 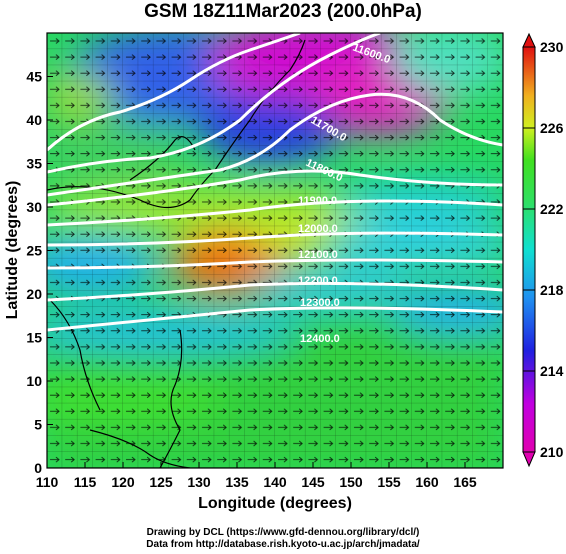 What do you see at coordinates (275, 503) in the screenshot?
I see `x-axis-title: Longitude (degrees)` at bounding box center [275, 503].